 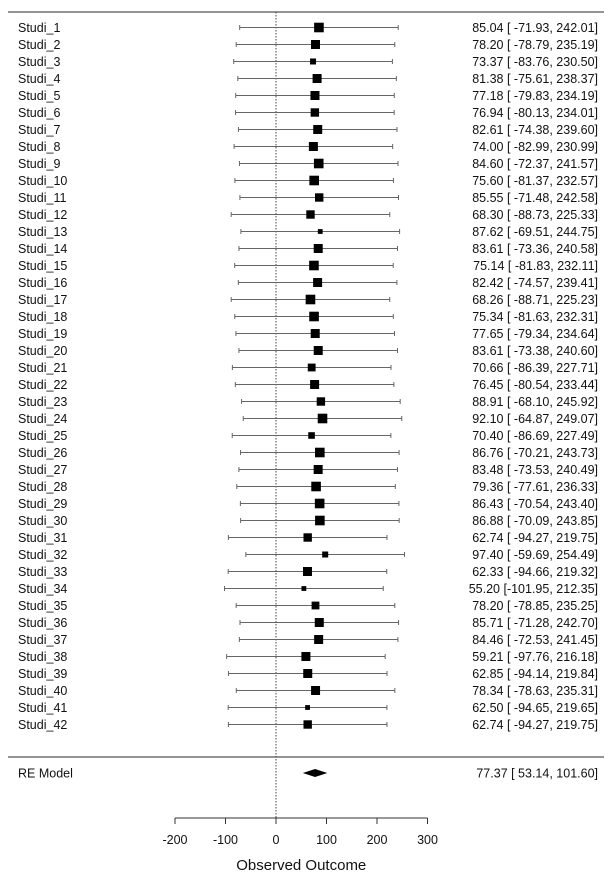 I want to click on estimate-ci-text: 82.61 [ -74.38, 239.60], so click(x=535, y=130).